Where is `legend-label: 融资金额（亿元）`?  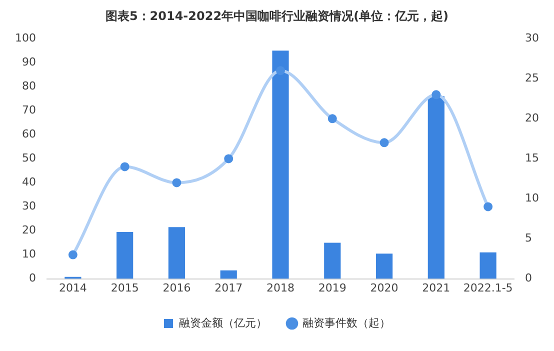 legend-label: 融资金额（亿元） is located at coordinates (223, 323).